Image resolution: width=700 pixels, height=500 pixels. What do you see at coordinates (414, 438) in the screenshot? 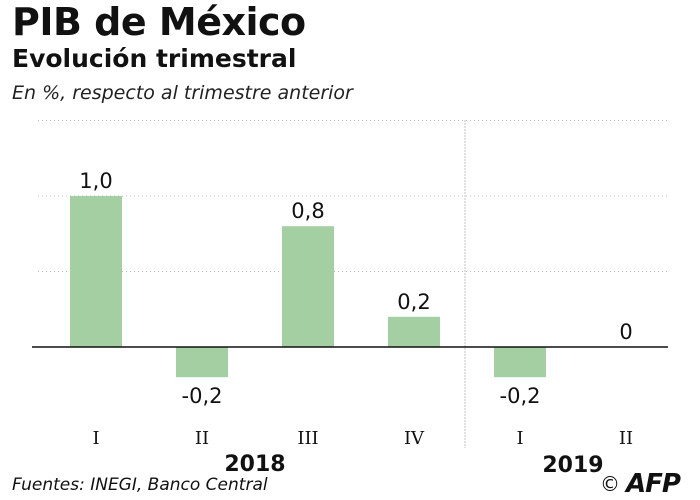
I see `tick-label: IV` at bounding box center [414, 438].